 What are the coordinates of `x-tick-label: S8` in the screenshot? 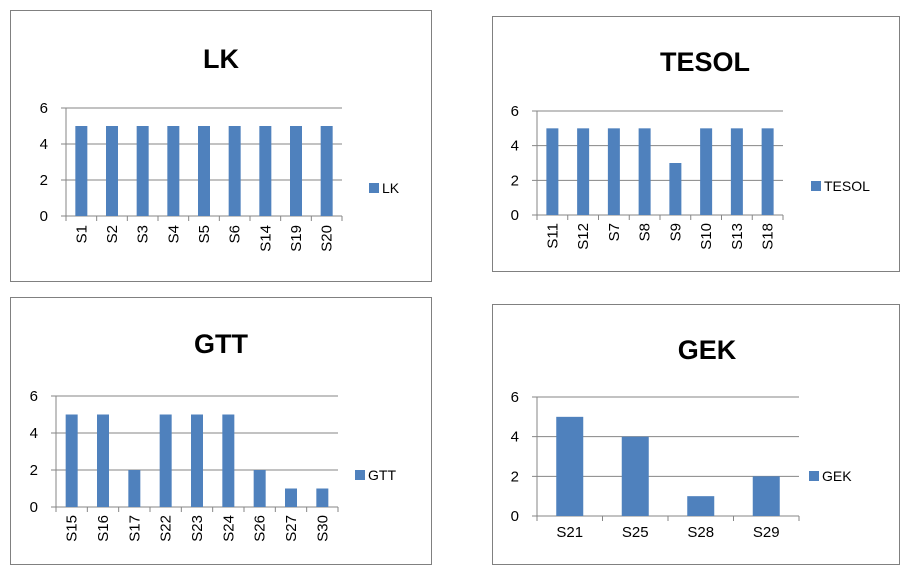 It's located at (645, 232).